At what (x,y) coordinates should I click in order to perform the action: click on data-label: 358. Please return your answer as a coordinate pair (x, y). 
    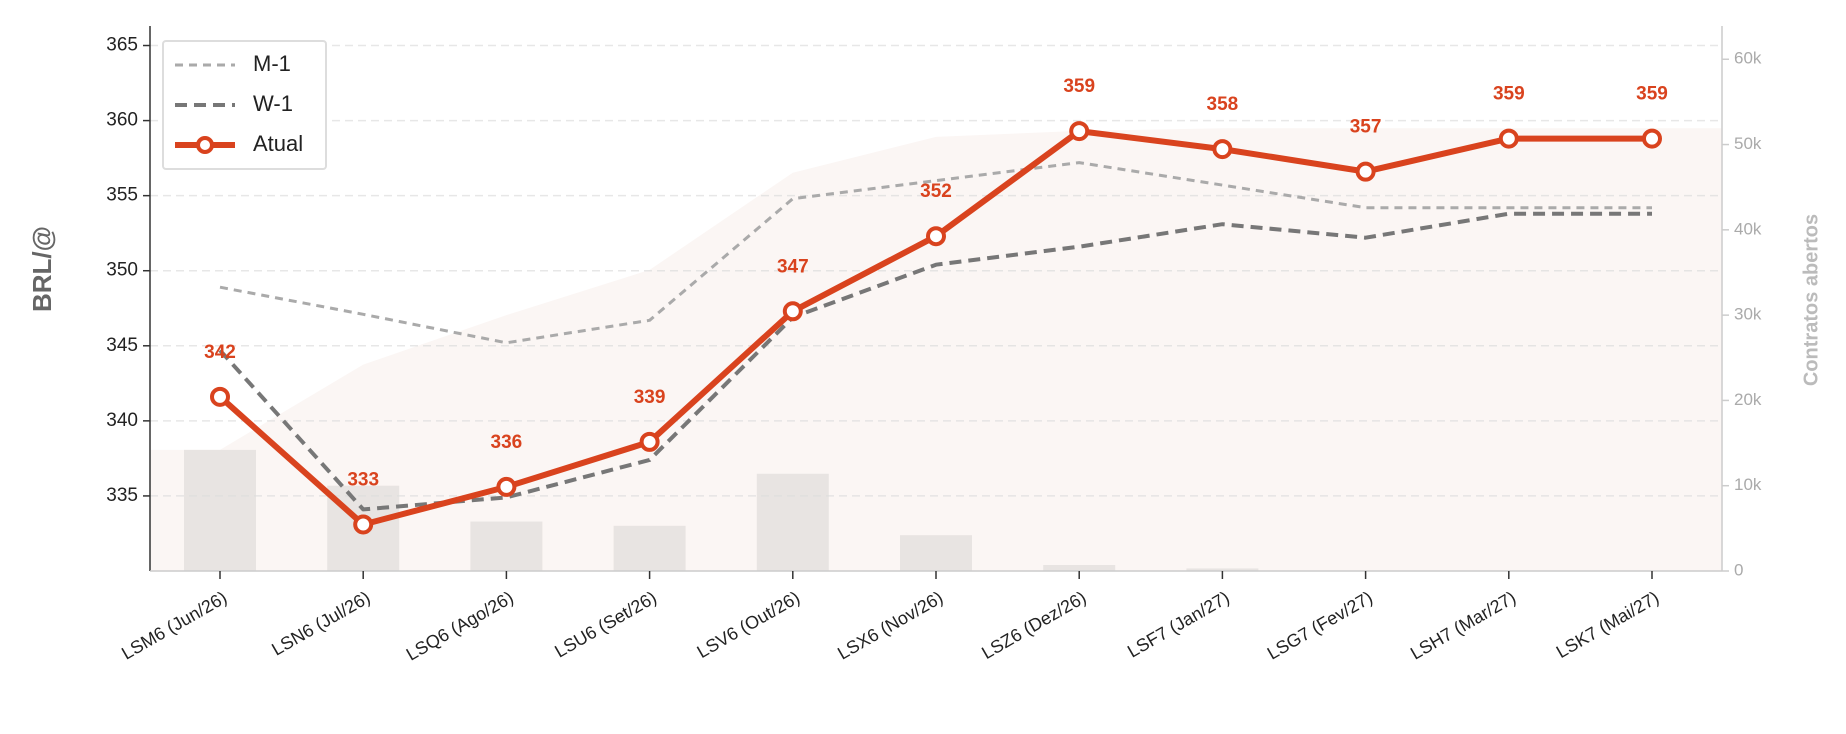
    Looking at the image, I should click on (1223, 104).